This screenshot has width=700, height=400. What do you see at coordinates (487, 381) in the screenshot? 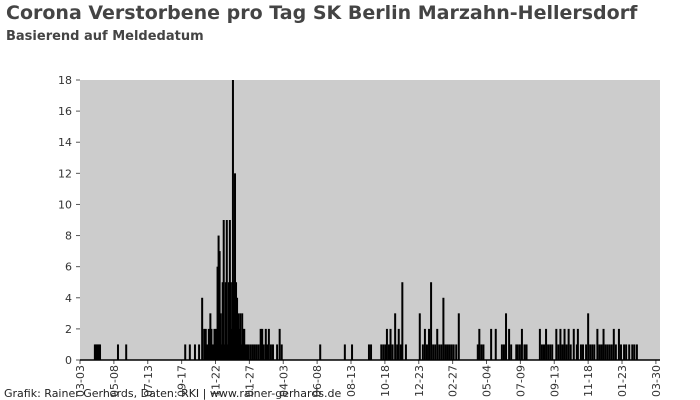
I see `x-tick-label: 05-04` at bounding box center [487, 381].